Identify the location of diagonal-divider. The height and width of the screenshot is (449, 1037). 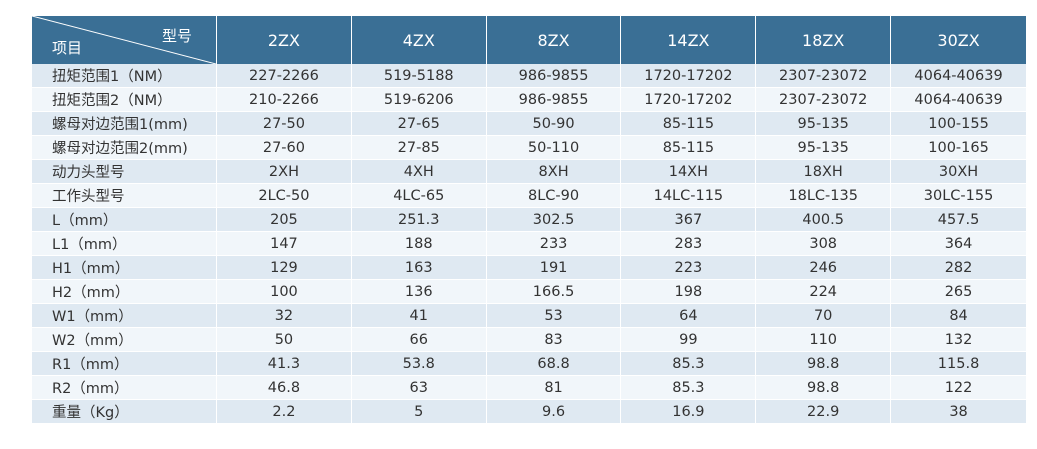
(124, 40).